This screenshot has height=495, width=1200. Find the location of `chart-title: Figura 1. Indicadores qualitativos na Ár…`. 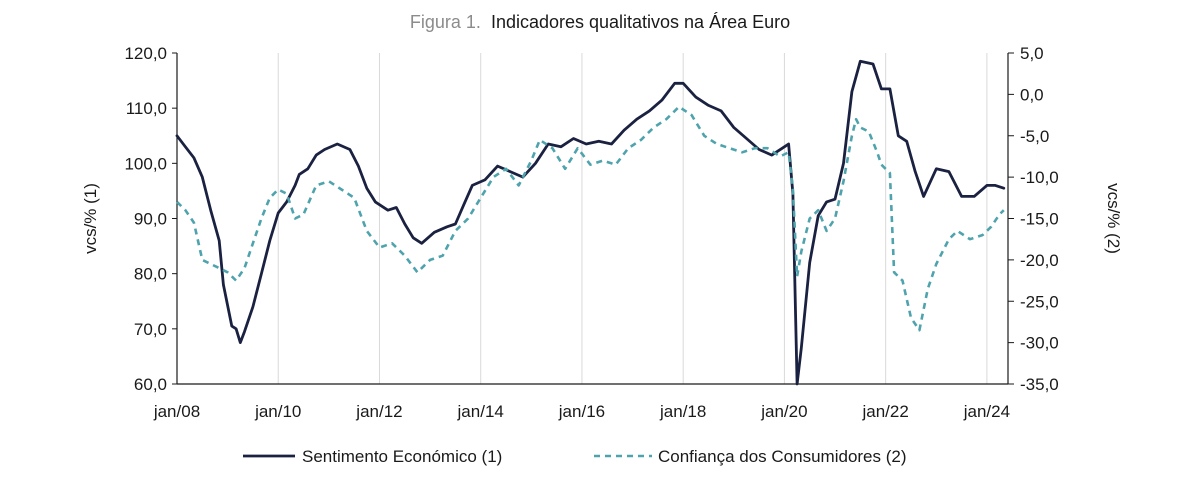

chart-title: Figura 1. Indicadores qualitativos na Ár… is located at coordinates (600, 22).